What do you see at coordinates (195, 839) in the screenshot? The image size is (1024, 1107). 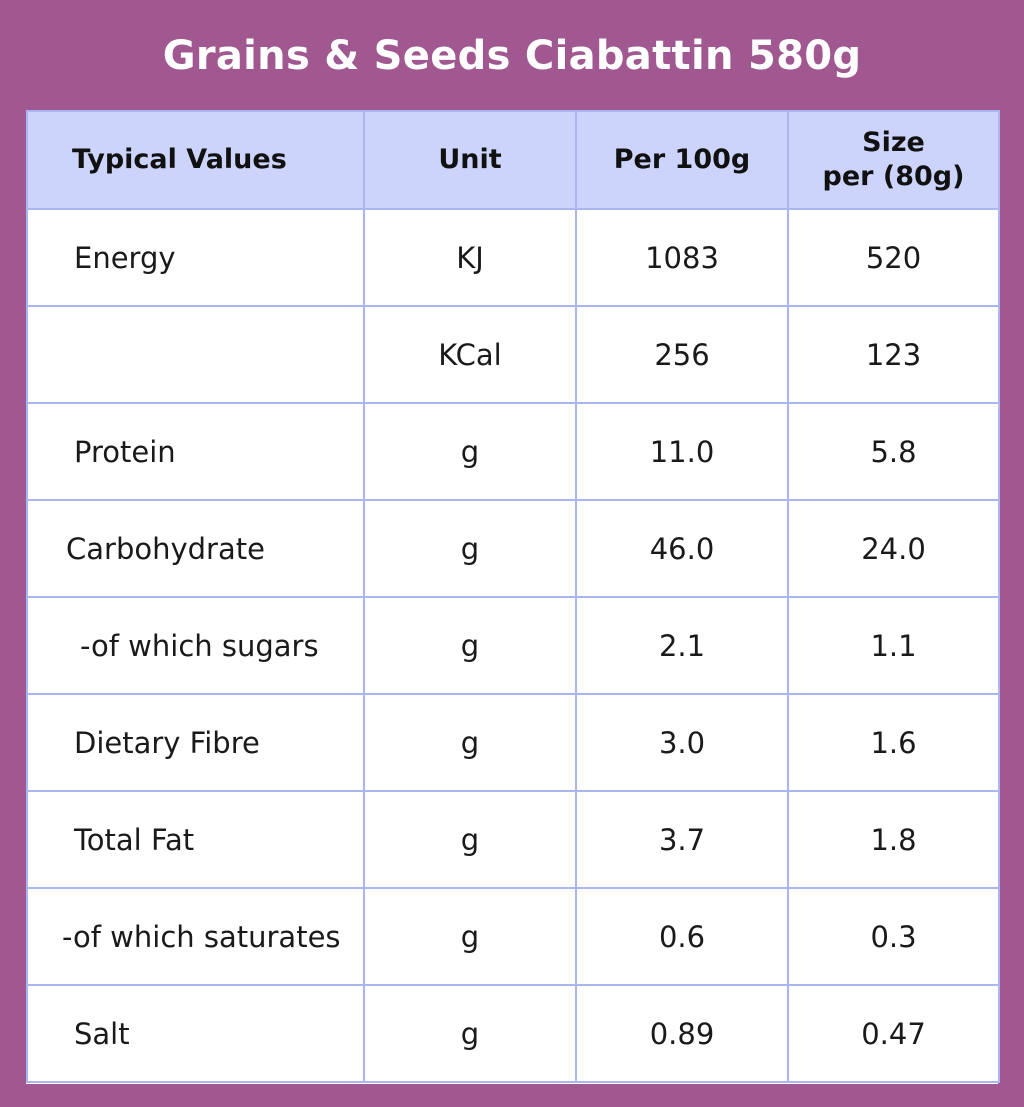 I see `row-name: Total Fat` at bounding box center [195, 839].